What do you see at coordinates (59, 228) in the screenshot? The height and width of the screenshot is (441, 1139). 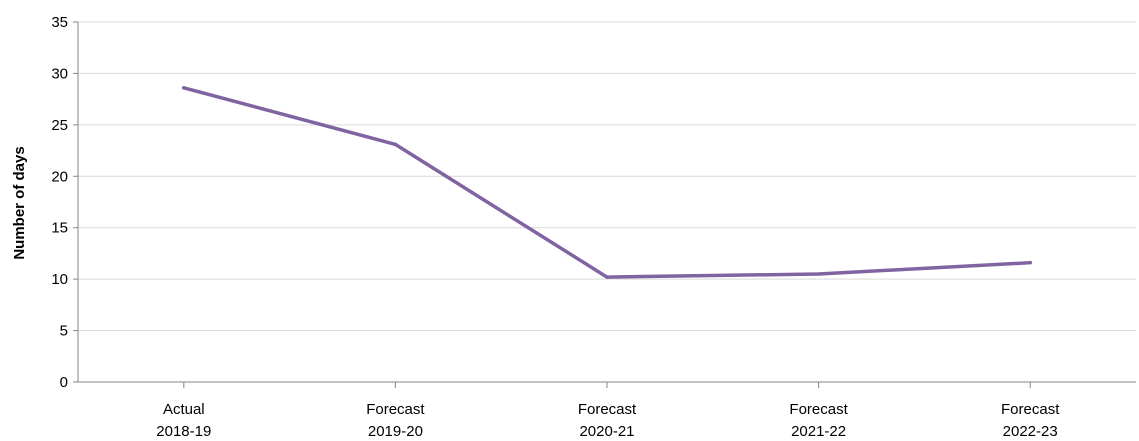 I see `y-tick-label: 15` at bounding box center [59, 228].